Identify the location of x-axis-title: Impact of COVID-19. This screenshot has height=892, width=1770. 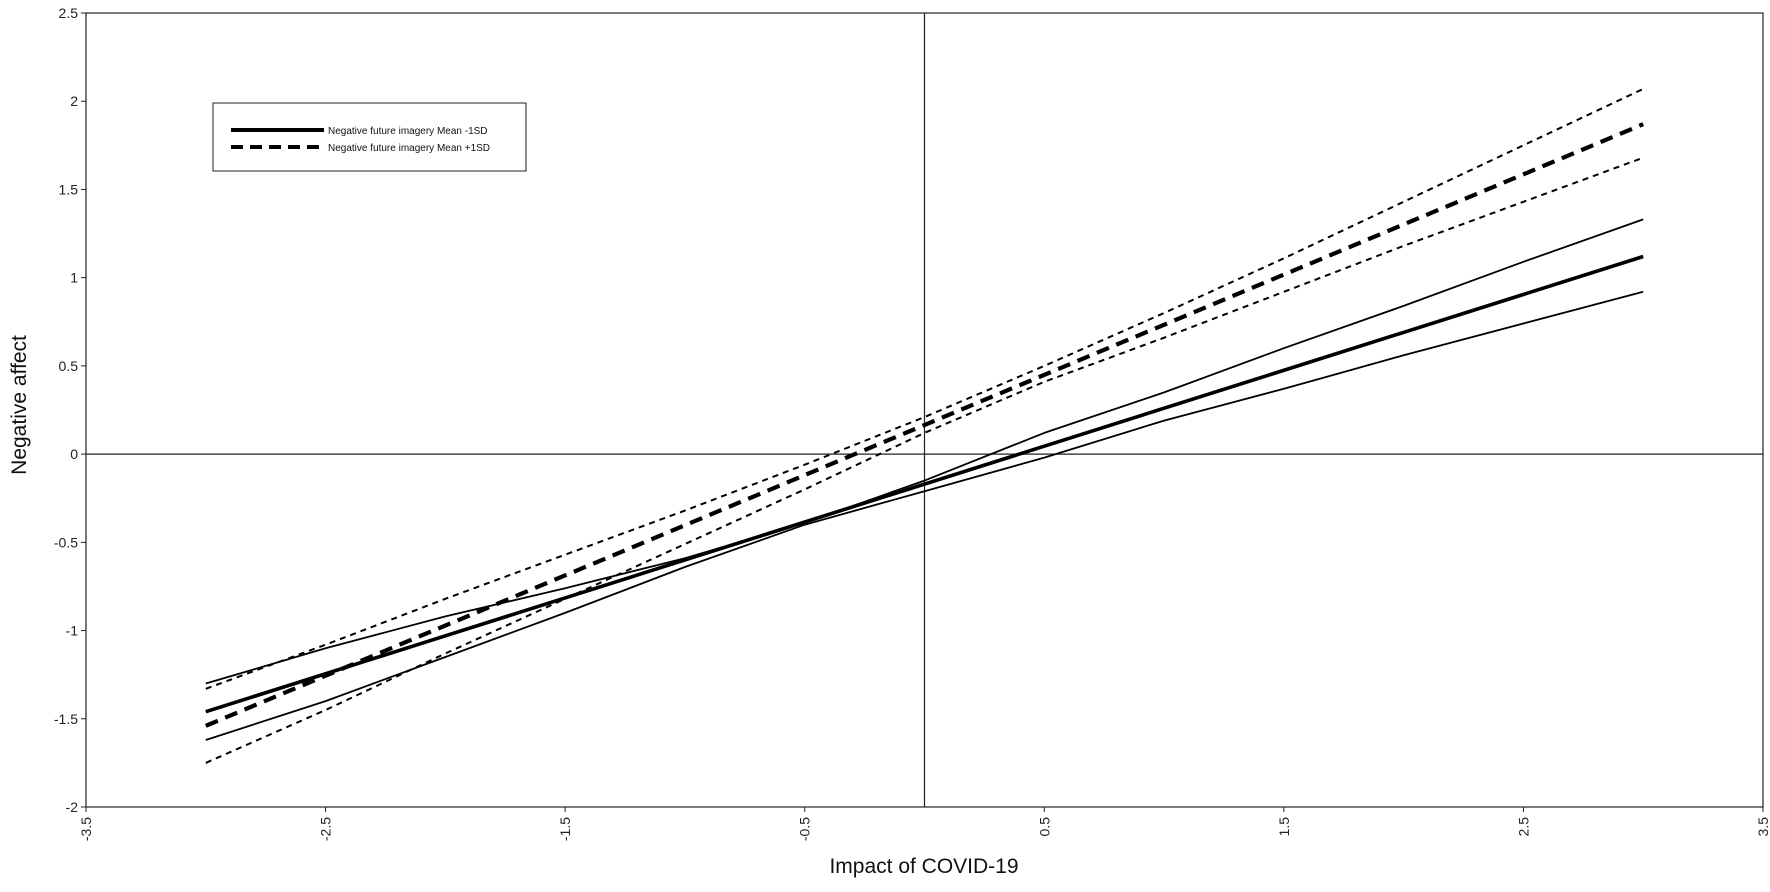
(923, 866).